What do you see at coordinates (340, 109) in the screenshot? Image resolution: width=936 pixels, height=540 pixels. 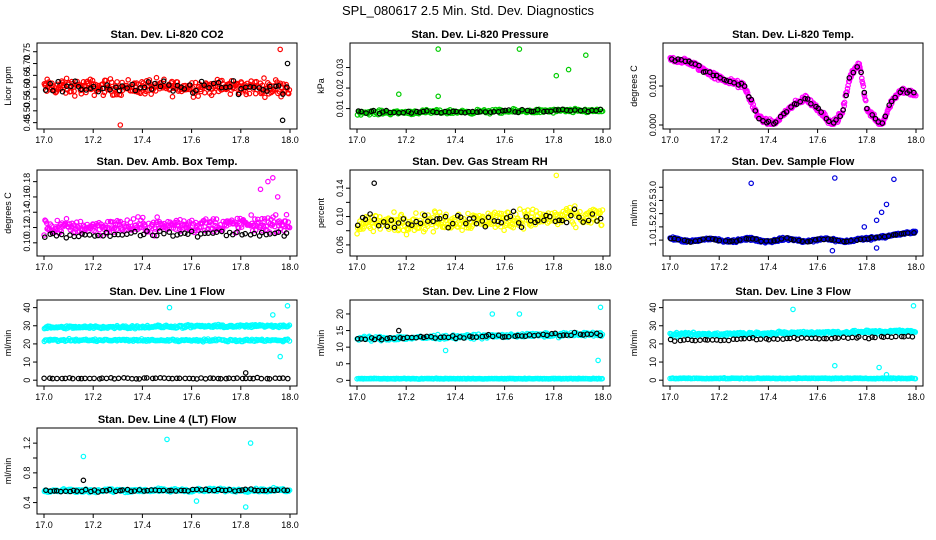 I see `y-tick-label: 0.01` at bounding box center [340, 109].